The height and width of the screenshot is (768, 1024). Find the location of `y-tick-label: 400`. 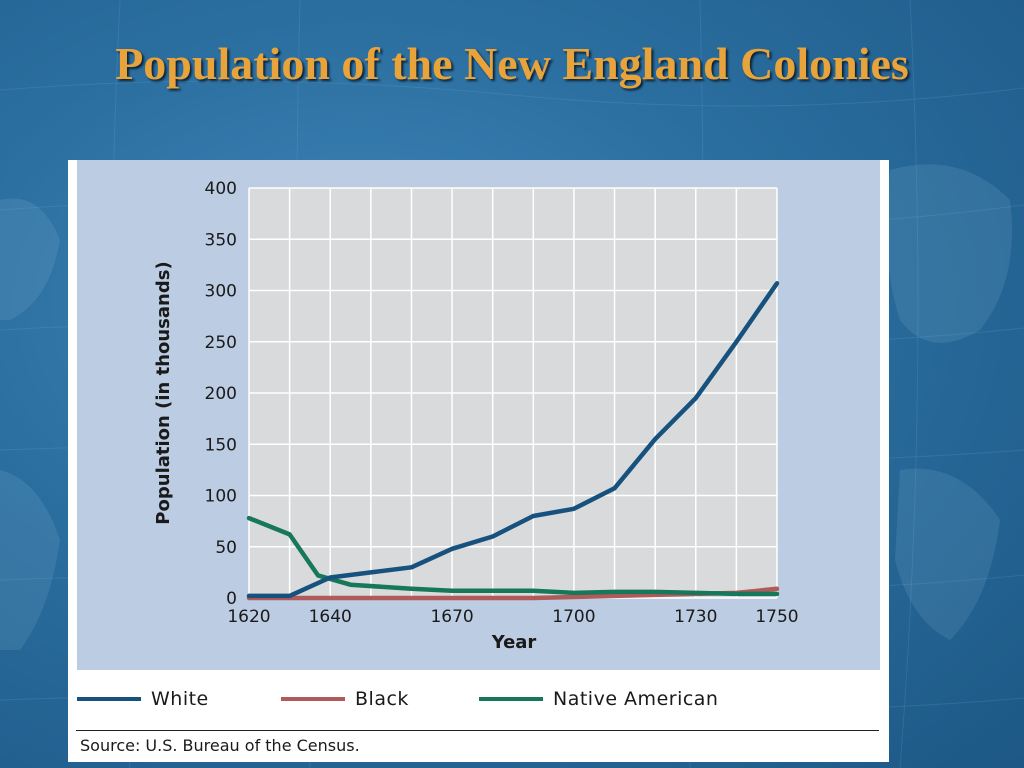

y-tick-label: 400 is located at coordinates (221, 189).